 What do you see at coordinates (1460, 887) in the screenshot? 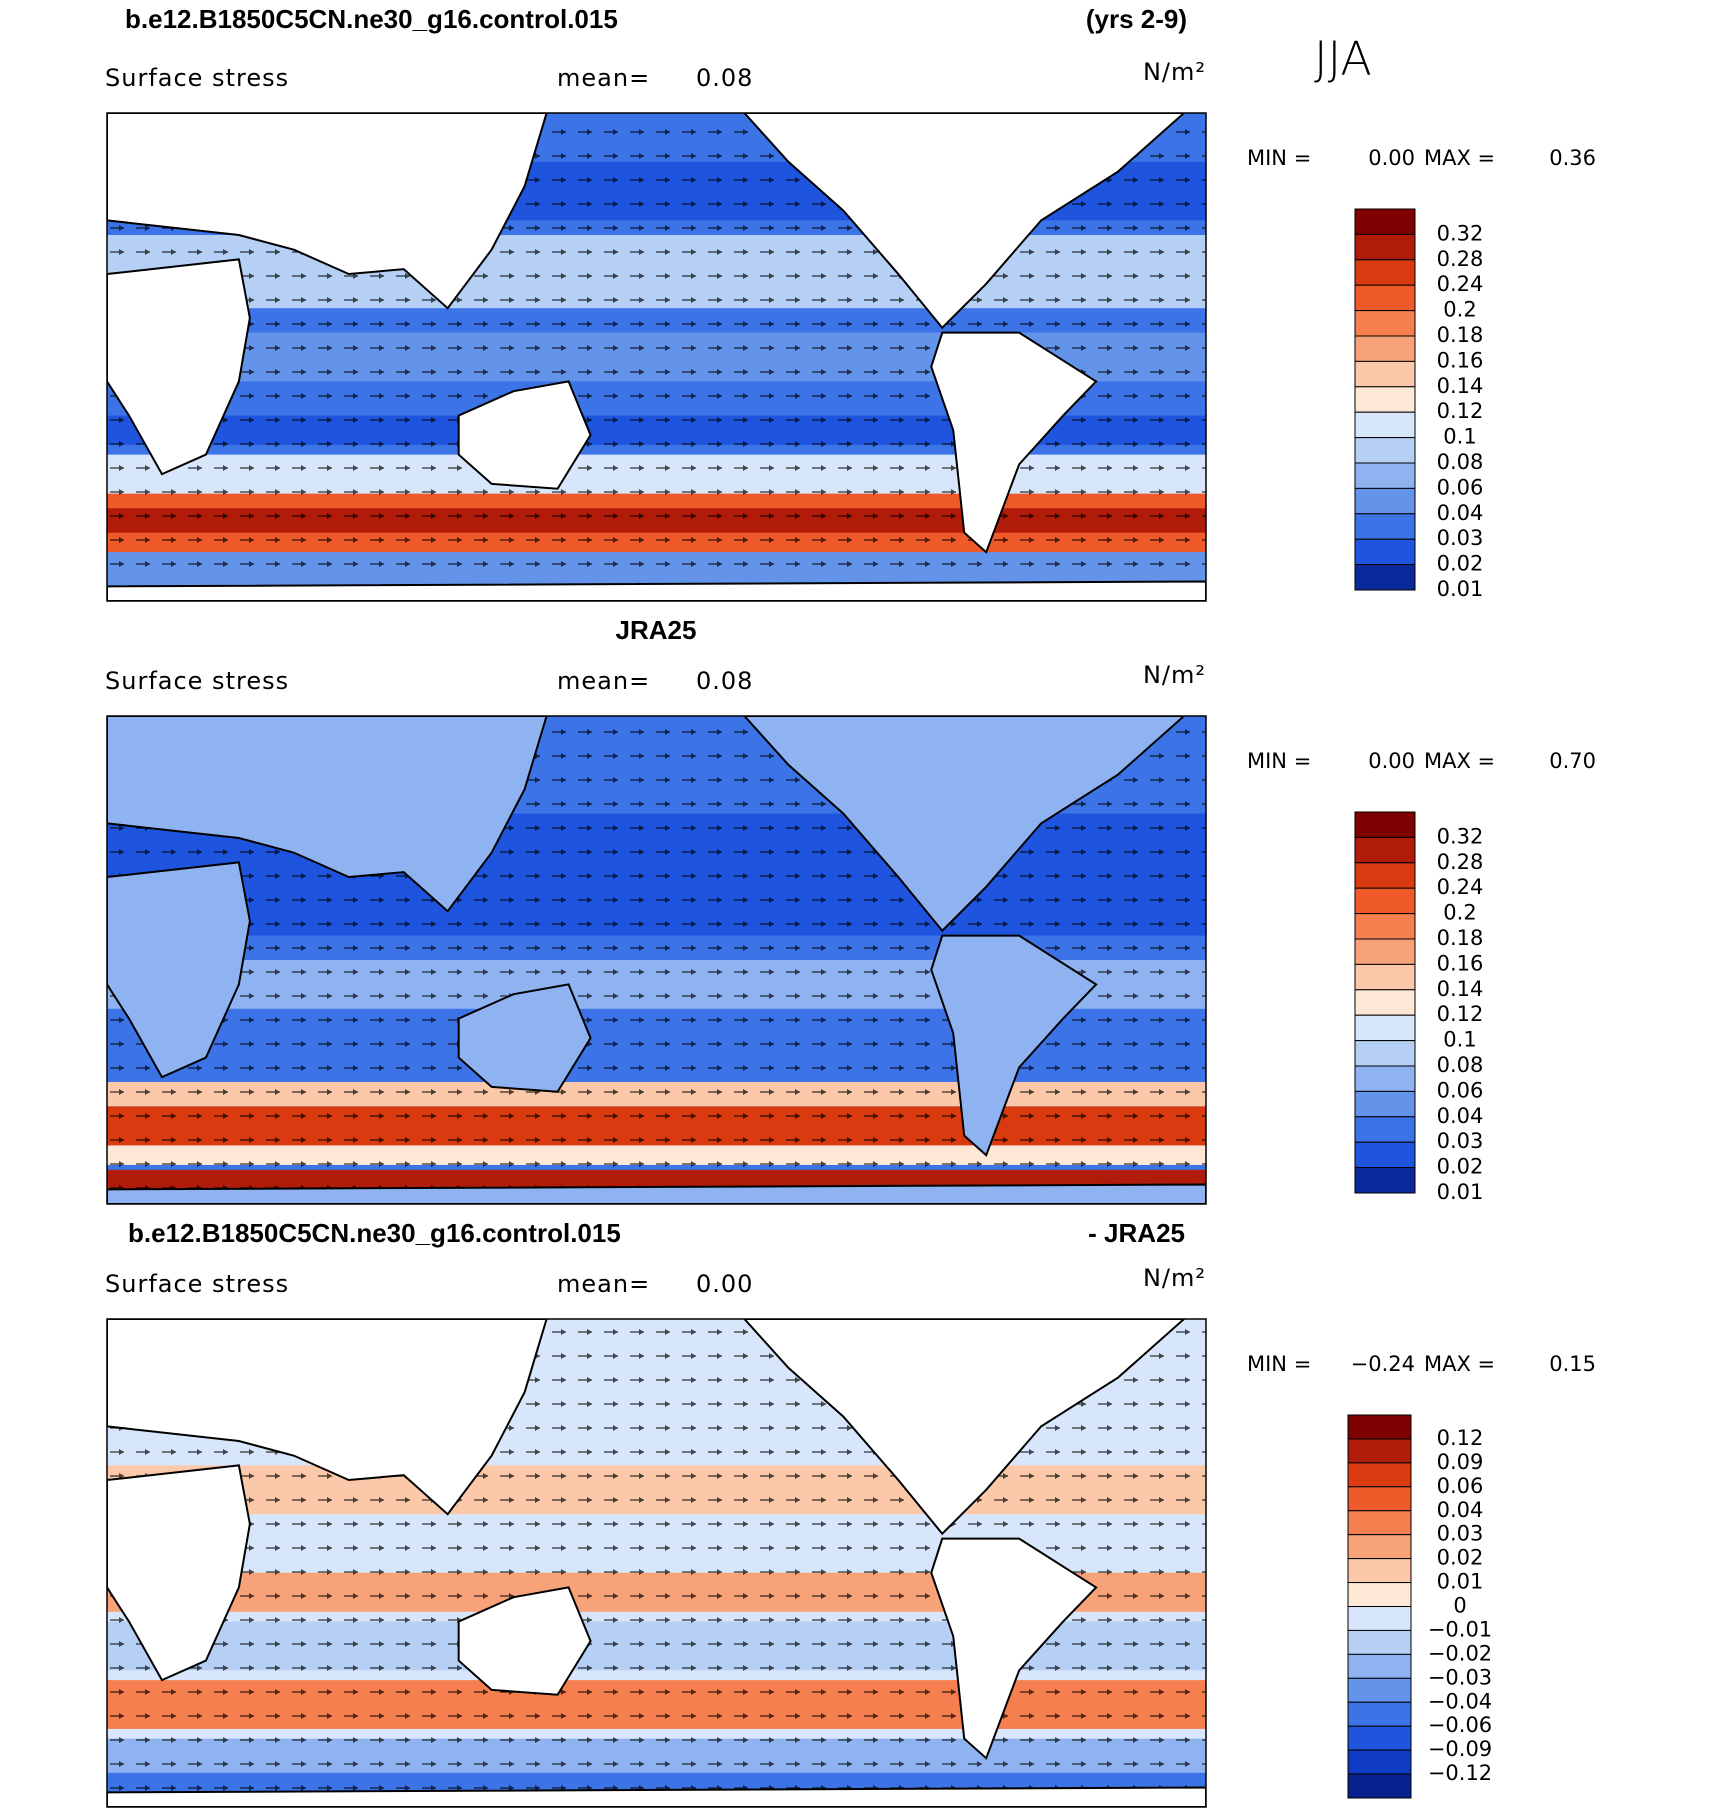
I see `colorbar-label: 0.24` at bounding box center [1460, 887].